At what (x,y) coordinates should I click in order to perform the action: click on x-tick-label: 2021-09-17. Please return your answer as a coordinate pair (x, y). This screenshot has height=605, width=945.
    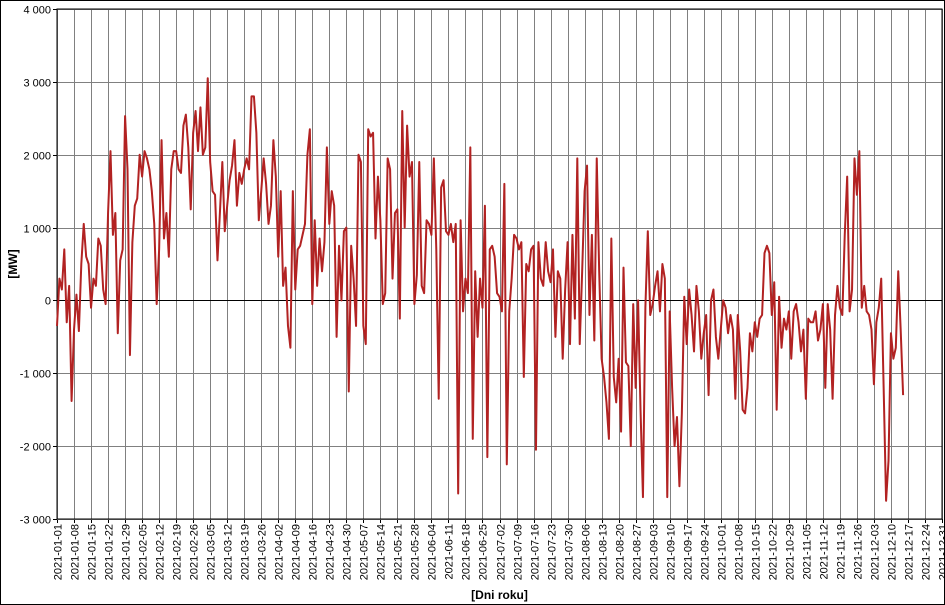
    Looking at the image, I should click on (689, 552).